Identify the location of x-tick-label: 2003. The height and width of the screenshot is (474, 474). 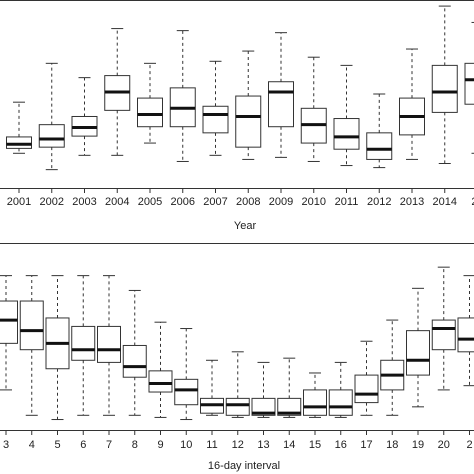
(84, 202).